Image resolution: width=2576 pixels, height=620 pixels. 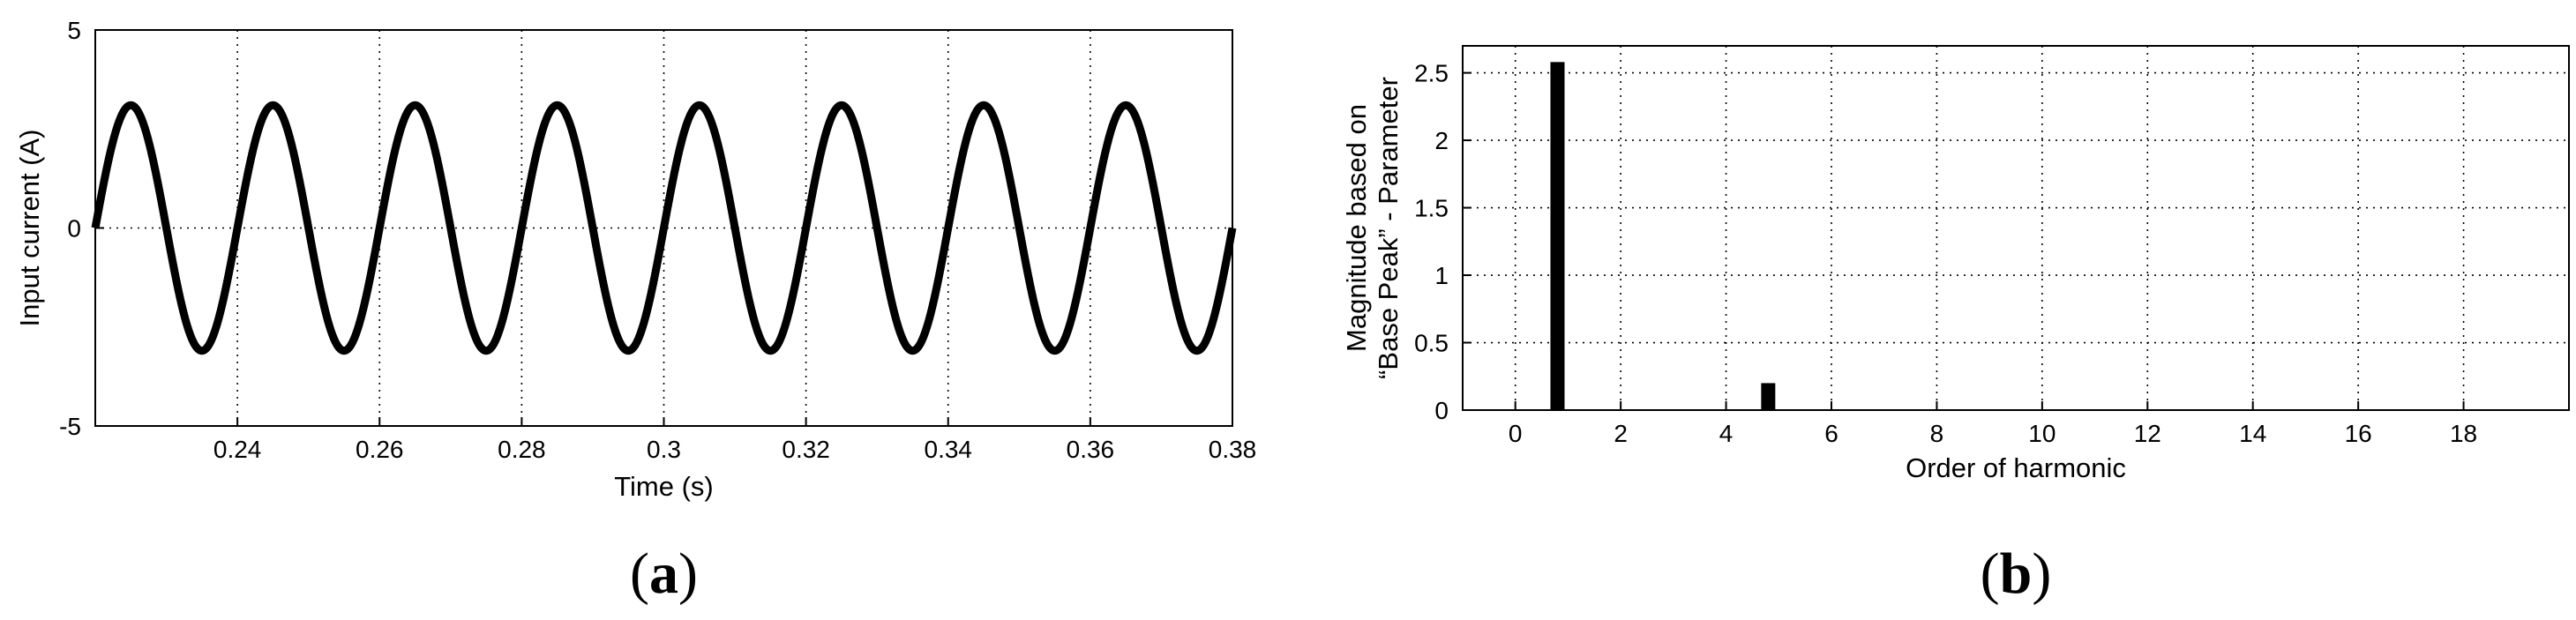 What do you see at coordinates (1442, 410) in the screenshot?
I see `panel-b-y-tick-label: 0` at bounding box center [1442, 410].